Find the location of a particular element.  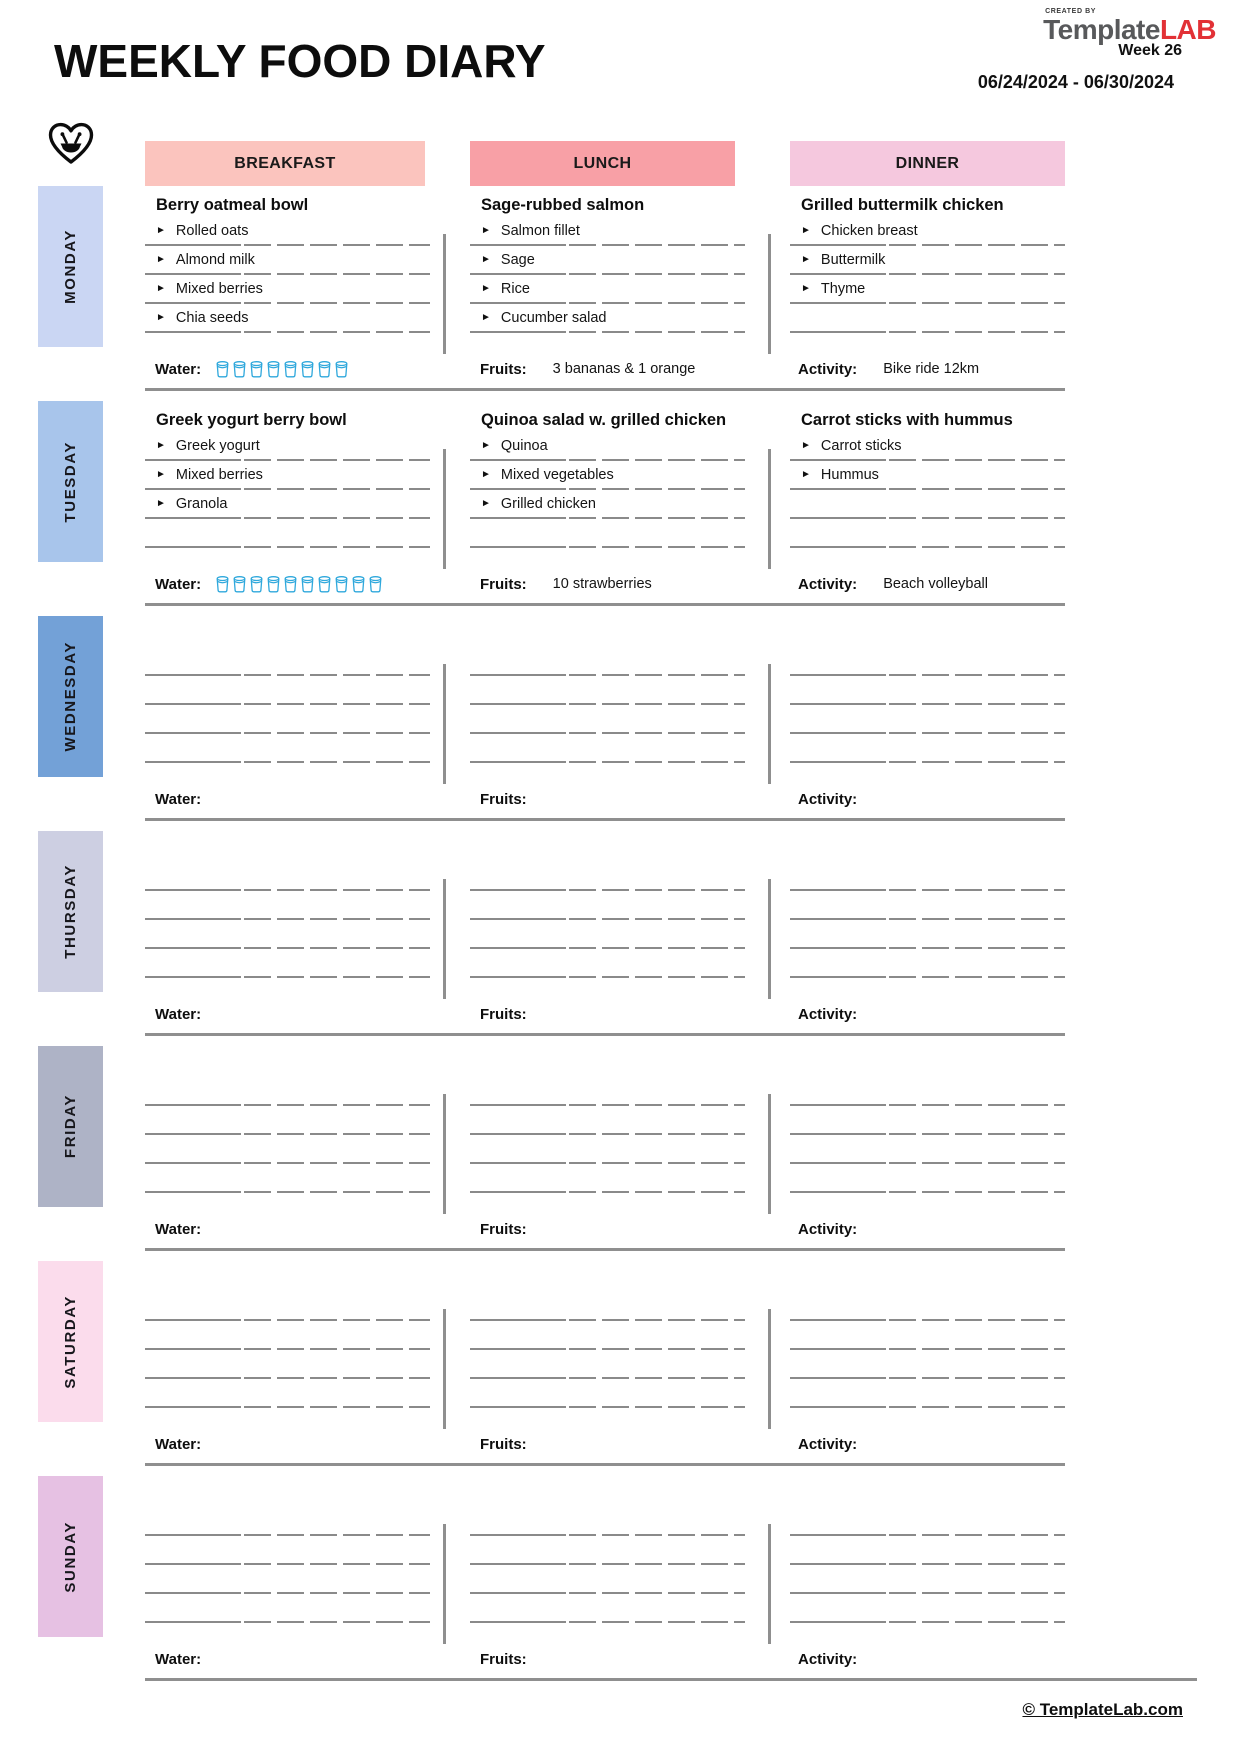

meal-title: Sage-rubbed salmon is located at coordinates (563, 204).